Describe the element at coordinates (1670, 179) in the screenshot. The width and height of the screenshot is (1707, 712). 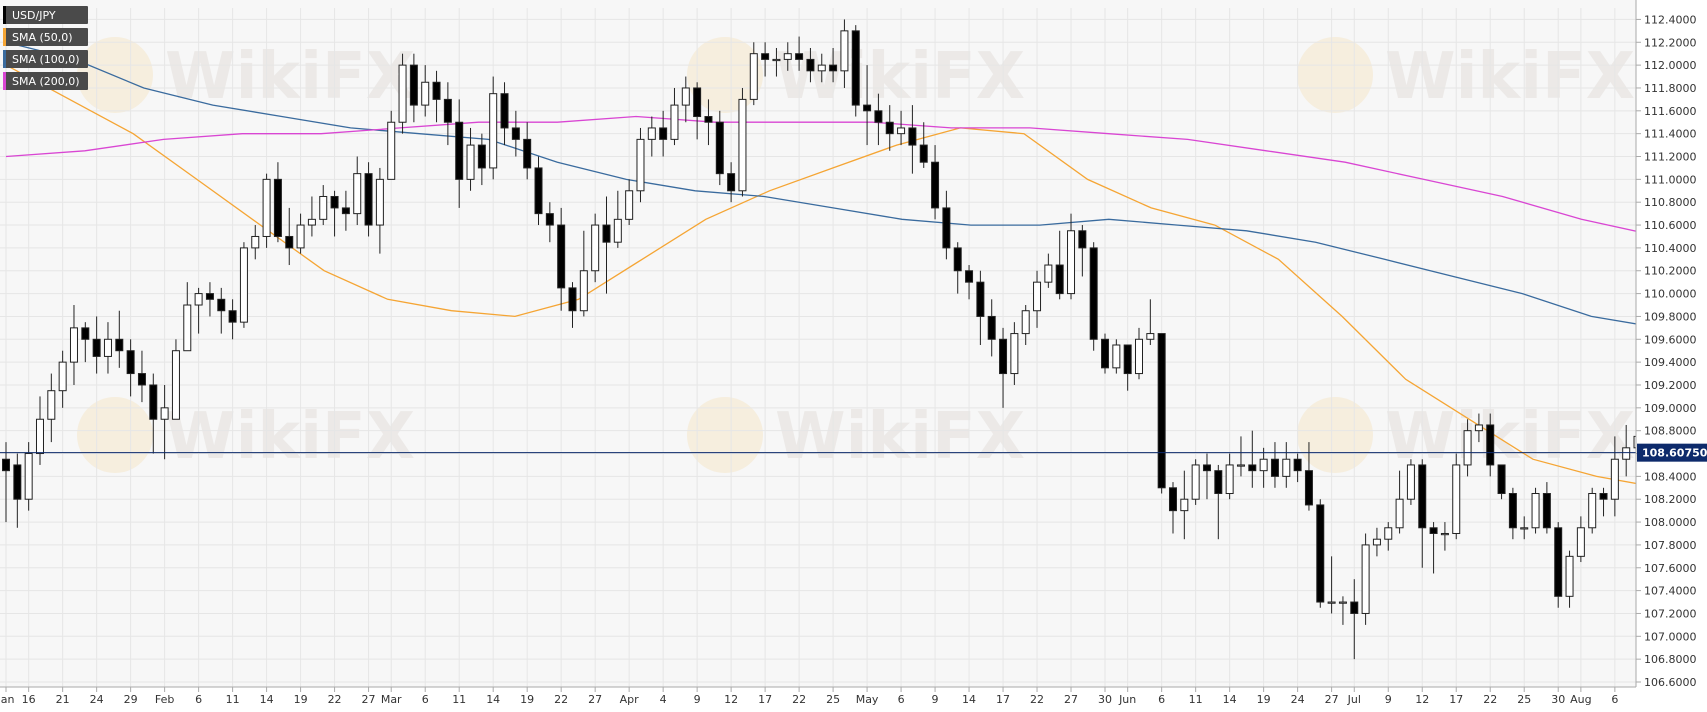
I see `y-tick-label-22: 111.0000` at that location.